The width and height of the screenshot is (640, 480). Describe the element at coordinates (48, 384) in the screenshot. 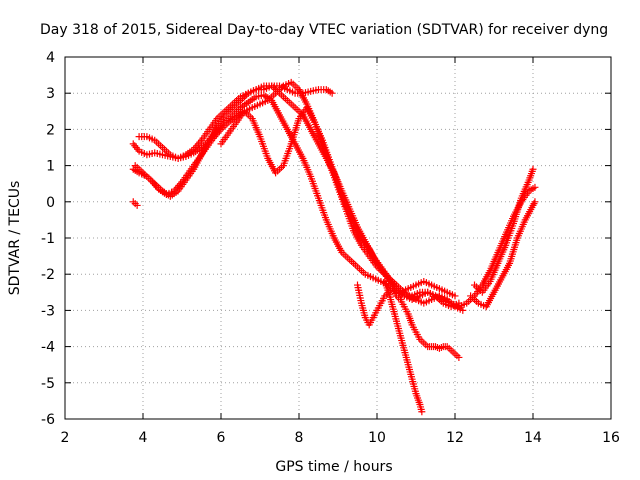

I see `y-tick-label: -5` at that location.